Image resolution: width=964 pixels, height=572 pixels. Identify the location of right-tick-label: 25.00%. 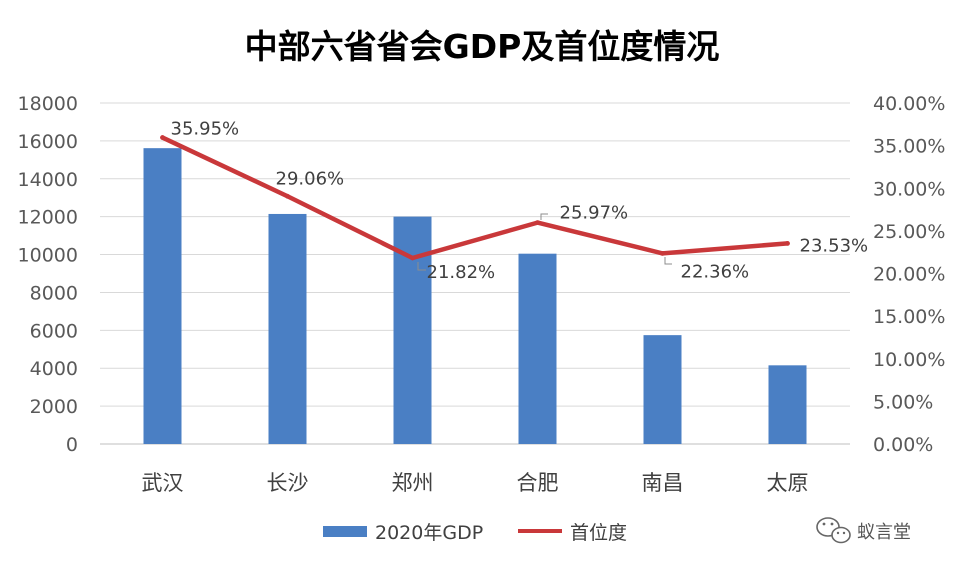
(909, 232).